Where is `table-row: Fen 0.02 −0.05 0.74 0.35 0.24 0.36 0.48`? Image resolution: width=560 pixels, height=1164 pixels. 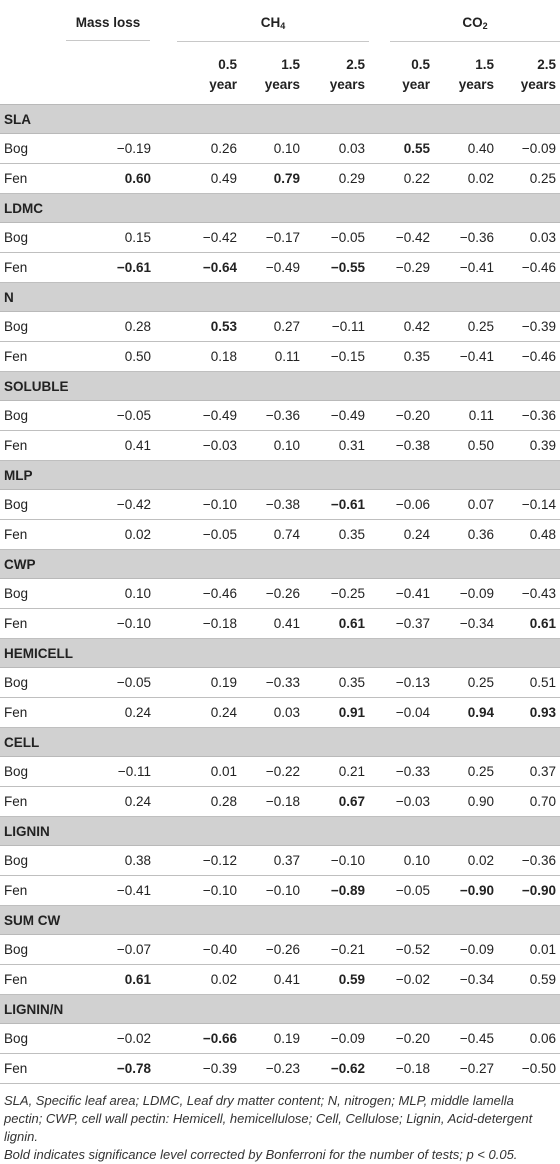 table-row: Fen 0.02 −0.05 0.74 0.35 0.24 0.36 0.48 is located at coordinates (280, 534).